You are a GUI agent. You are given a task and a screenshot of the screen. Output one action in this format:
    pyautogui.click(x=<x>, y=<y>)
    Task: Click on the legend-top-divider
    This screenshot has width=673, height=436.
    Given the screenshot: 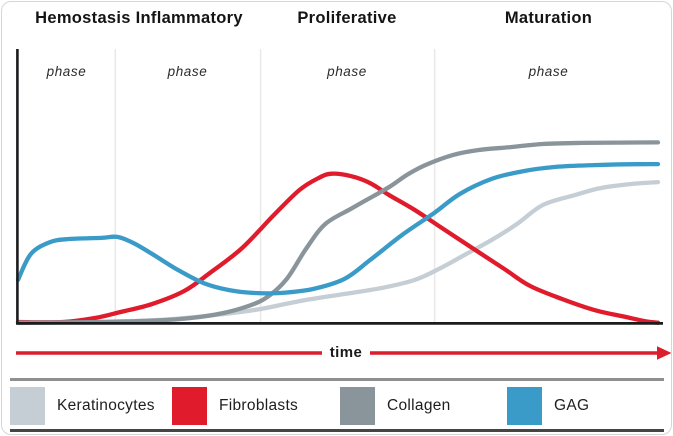 What is the action you would take?
    pyautogui.click(x=337, y=379)
    